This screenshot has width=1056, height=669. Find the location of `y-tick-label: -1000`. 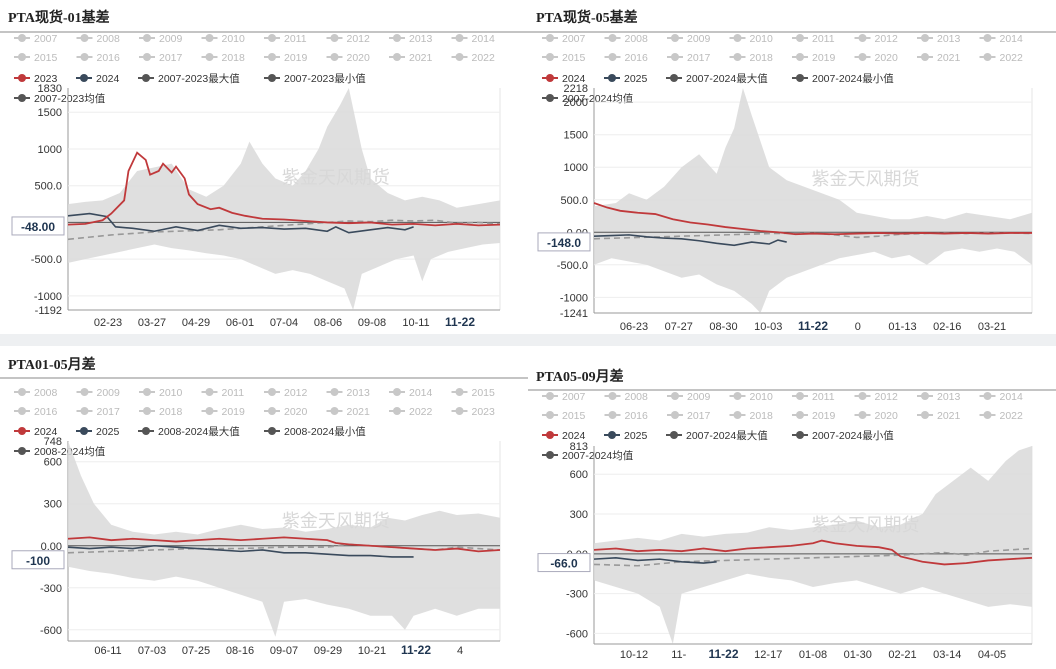

y-tick-label: -1000 is located at coordinates (574, 298).